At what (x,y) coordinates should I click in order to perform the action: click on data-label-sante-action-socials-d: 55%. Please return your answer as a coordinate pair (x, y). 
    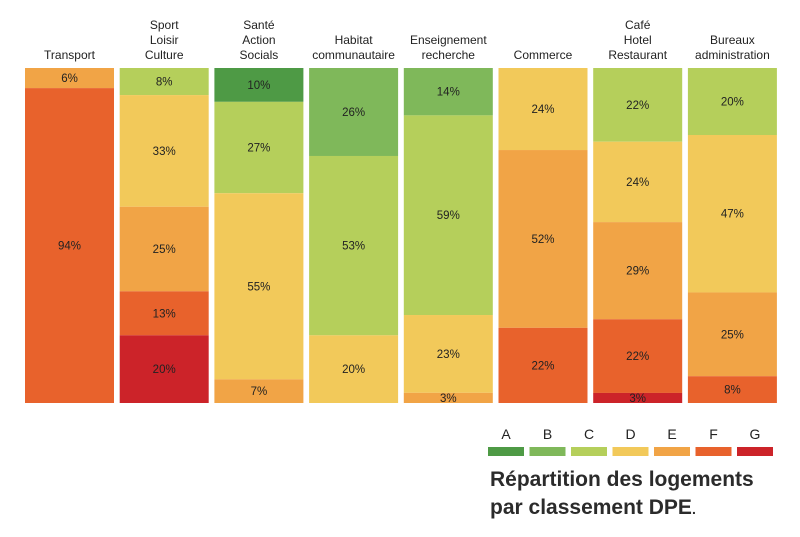
    Looking at the image, I should click on (258, 287).